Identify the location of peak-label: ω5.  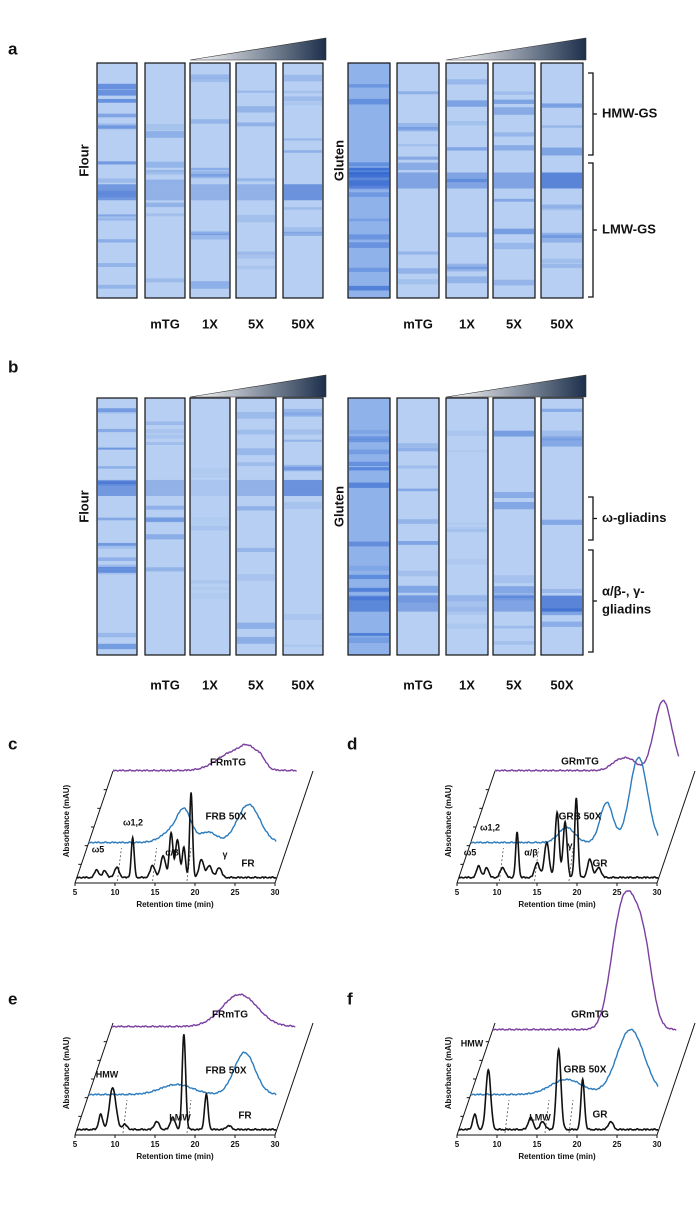
(470, 852).